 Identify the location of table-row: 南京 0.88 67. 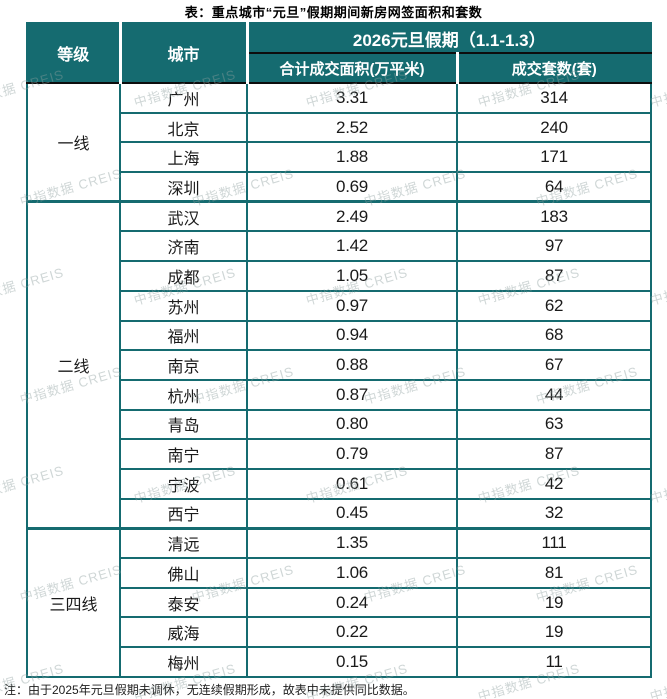
(339, 365).